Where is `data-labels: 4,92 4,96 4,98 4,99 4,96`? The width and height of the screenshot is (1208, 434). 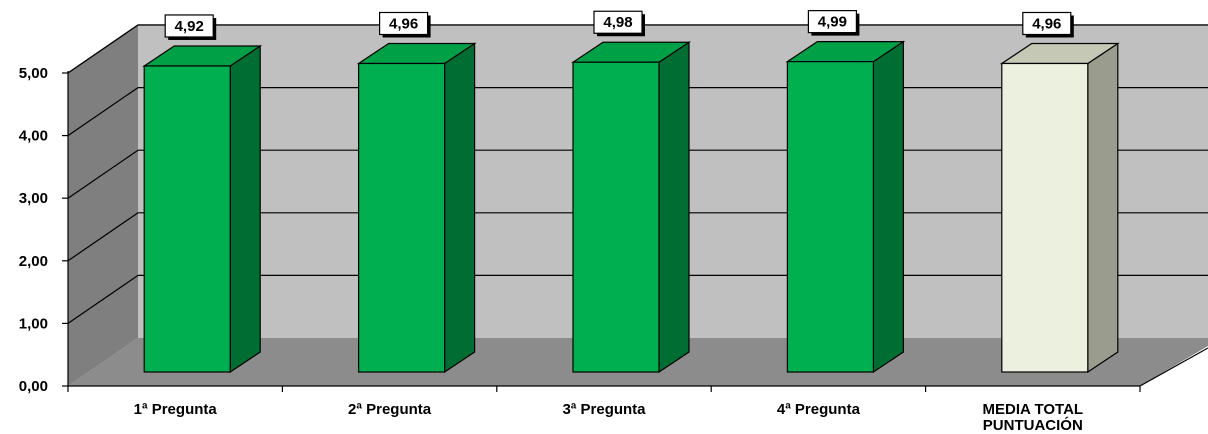 data-labels: 4,92 4,96 4,98 4,99 4,96 is located at coordinates (619, 25).